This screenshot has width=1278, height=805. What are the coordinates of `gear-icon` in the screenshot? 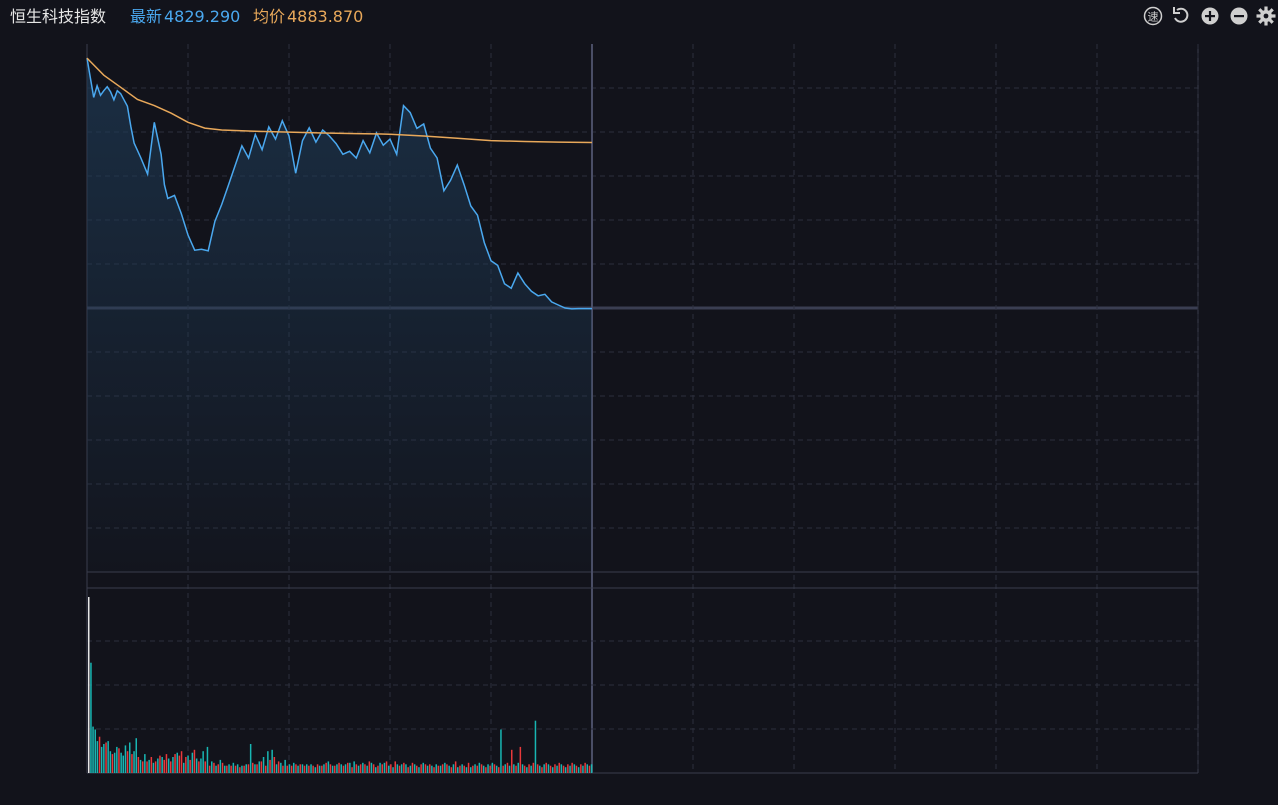 It's located at (1266, 16).